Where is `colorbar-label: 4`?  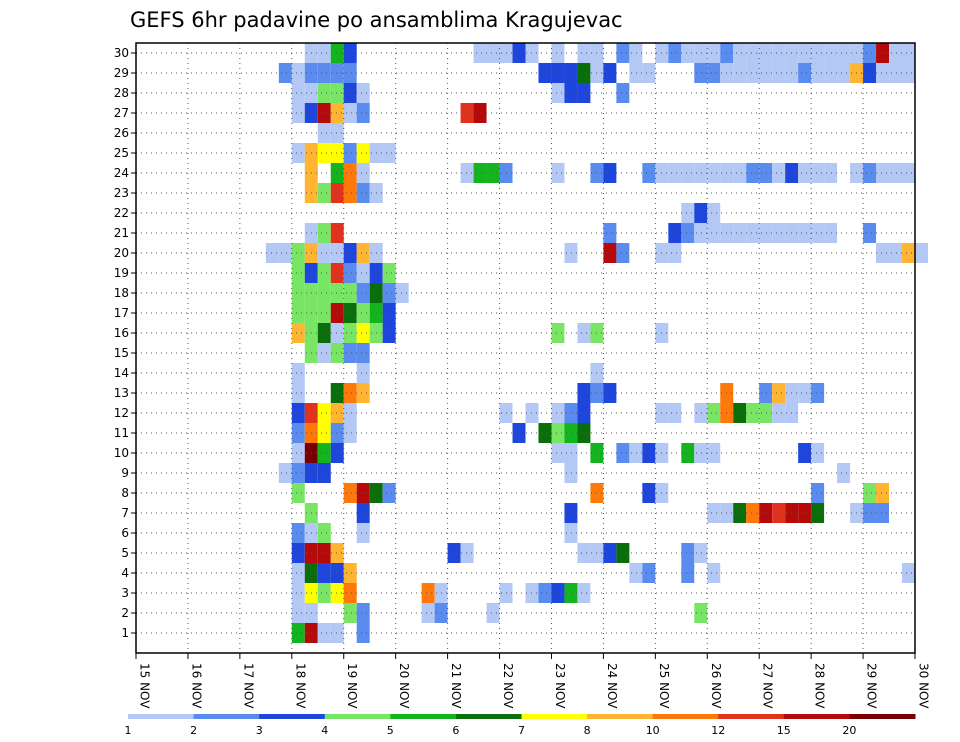
colorbar-label: 4 is located at coordinates (324, 730).